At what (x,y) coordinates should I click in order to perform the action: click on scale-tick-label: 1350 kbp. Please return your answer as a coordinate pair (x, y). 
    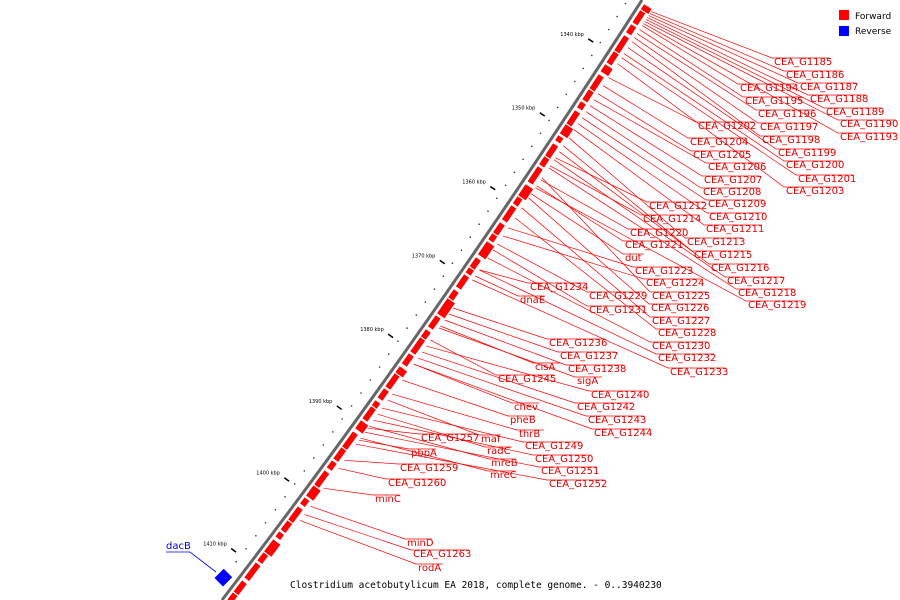
    Looking at the image, I should click on (524, 109).